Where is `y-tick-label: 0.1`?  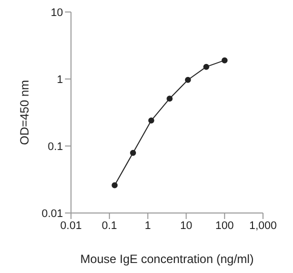 y-tick-label: 0.1 is located at coordinates (55, 146).